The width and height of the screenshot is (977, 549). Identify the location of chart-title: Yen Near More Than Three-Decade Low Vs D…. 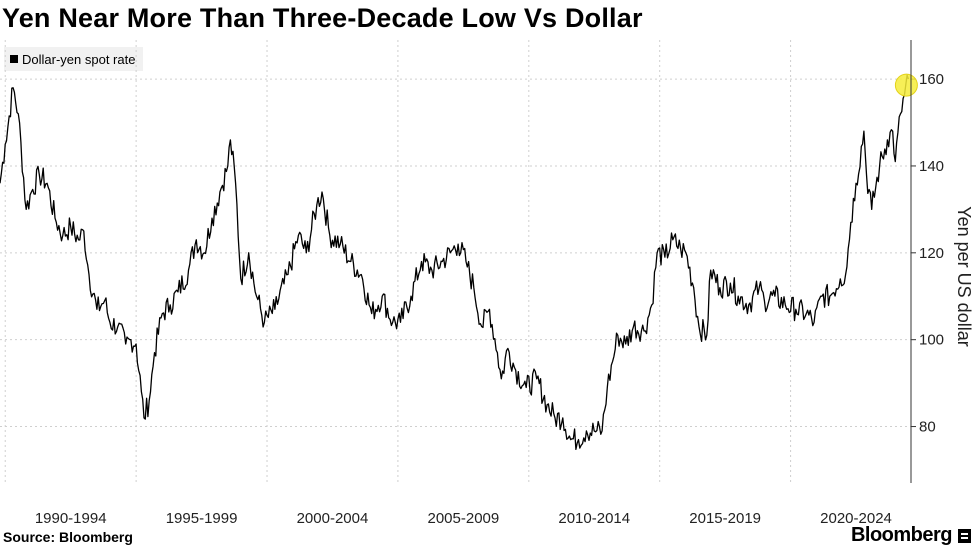
(322, 18).